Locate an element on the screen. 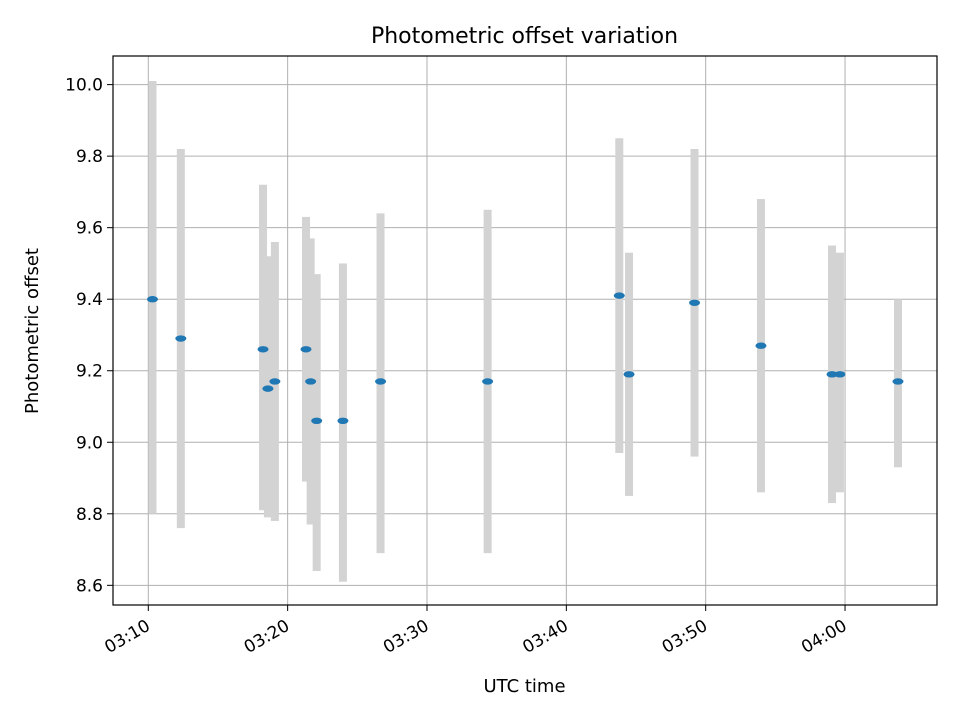 Image resolution: width=960 pixels, height=720 pixels. y-tick-label-5: 9.6 is located at coordinates (89, 229).